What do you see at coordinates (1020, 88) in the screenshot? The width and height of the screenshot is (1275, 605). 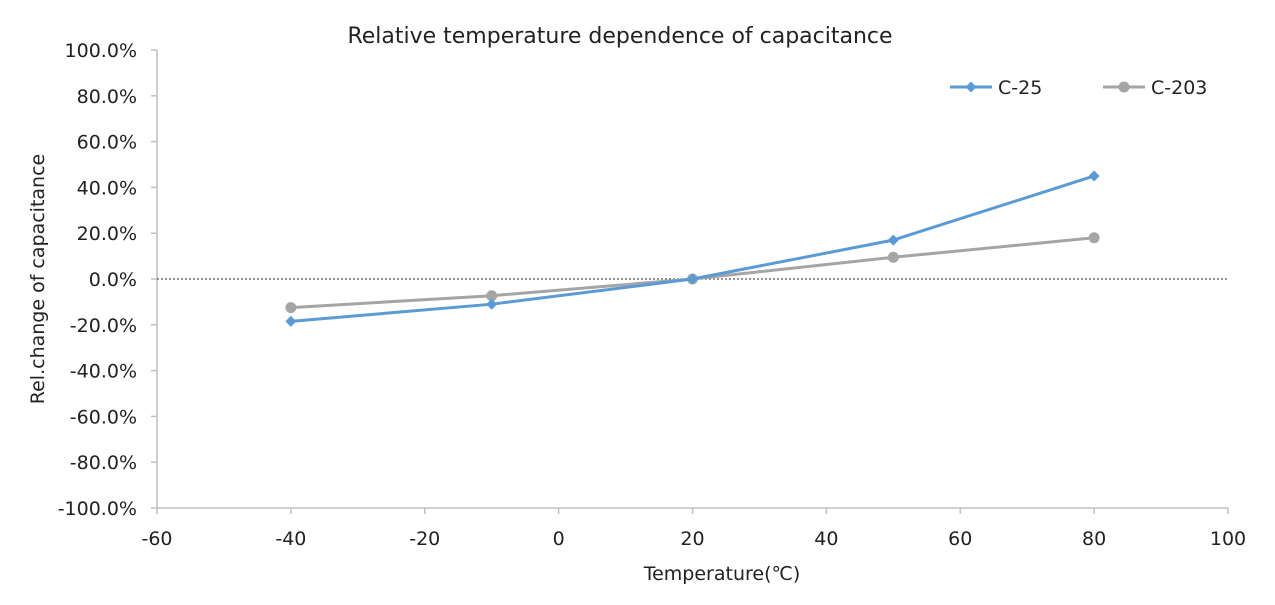 I see `legend-label: C-25` at bounding box center [1020, 88].